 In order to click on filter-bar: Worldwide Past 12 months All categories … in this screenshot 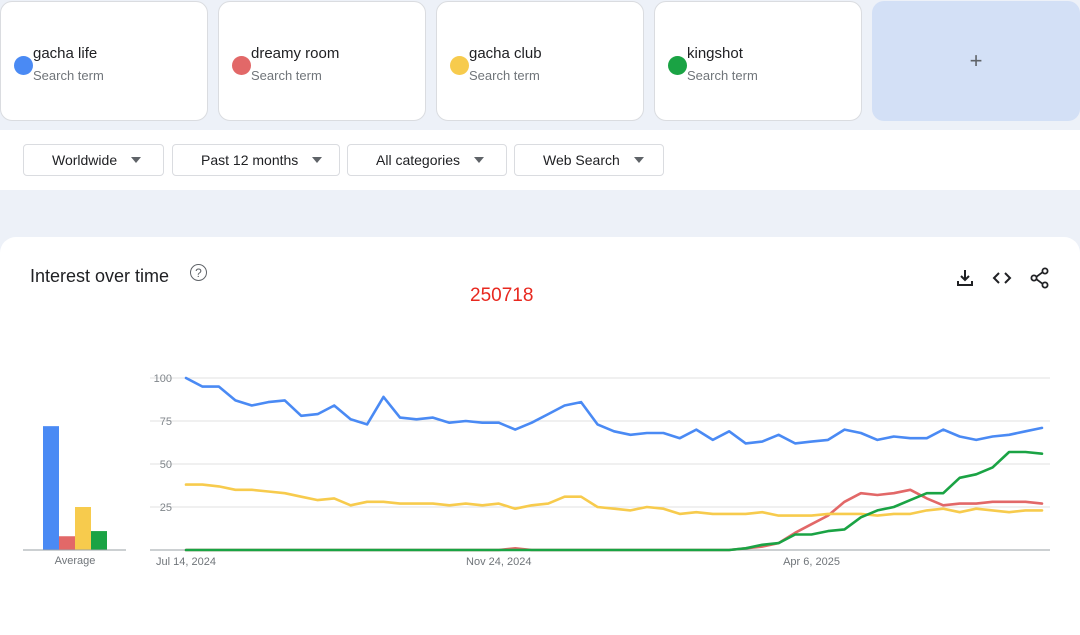, I will do `click(540, 160)`.